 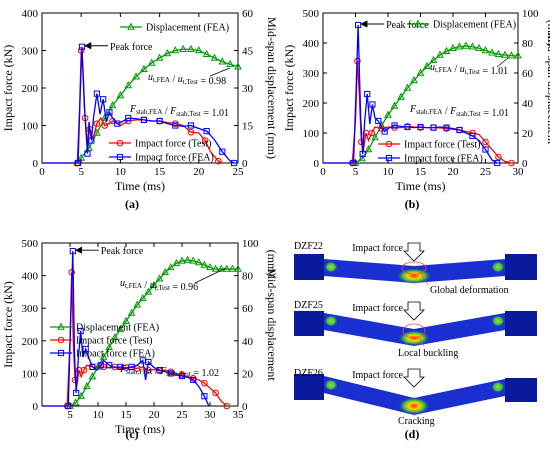 I want to click on y2-axis-label: Mid-span displacement (mm), so click(x=272, y=88).